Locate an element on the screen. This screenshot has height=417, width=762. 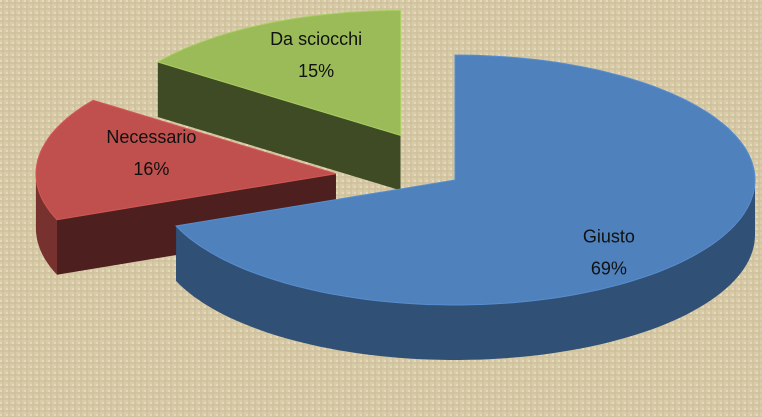
slice: Da sciocchi 15% is located at coordinates (278, 100).